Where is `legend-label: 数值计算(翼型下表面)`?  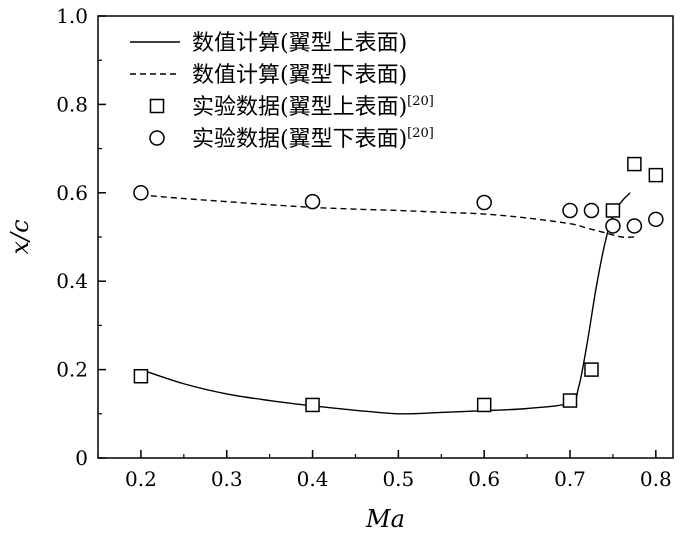 legend-label: 数值计算(翼型下表面) is located at coordinates (299, 75).